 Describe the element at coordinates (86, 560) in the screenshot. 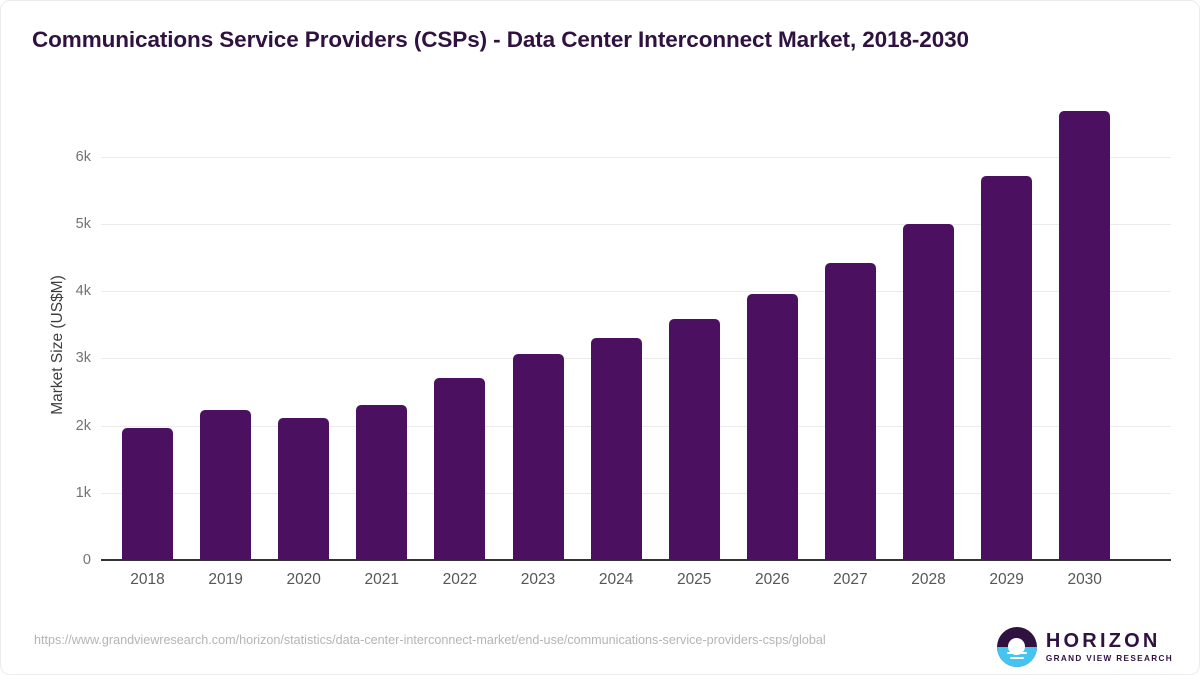

I see `y-axis-tick-label: 0` at that location.